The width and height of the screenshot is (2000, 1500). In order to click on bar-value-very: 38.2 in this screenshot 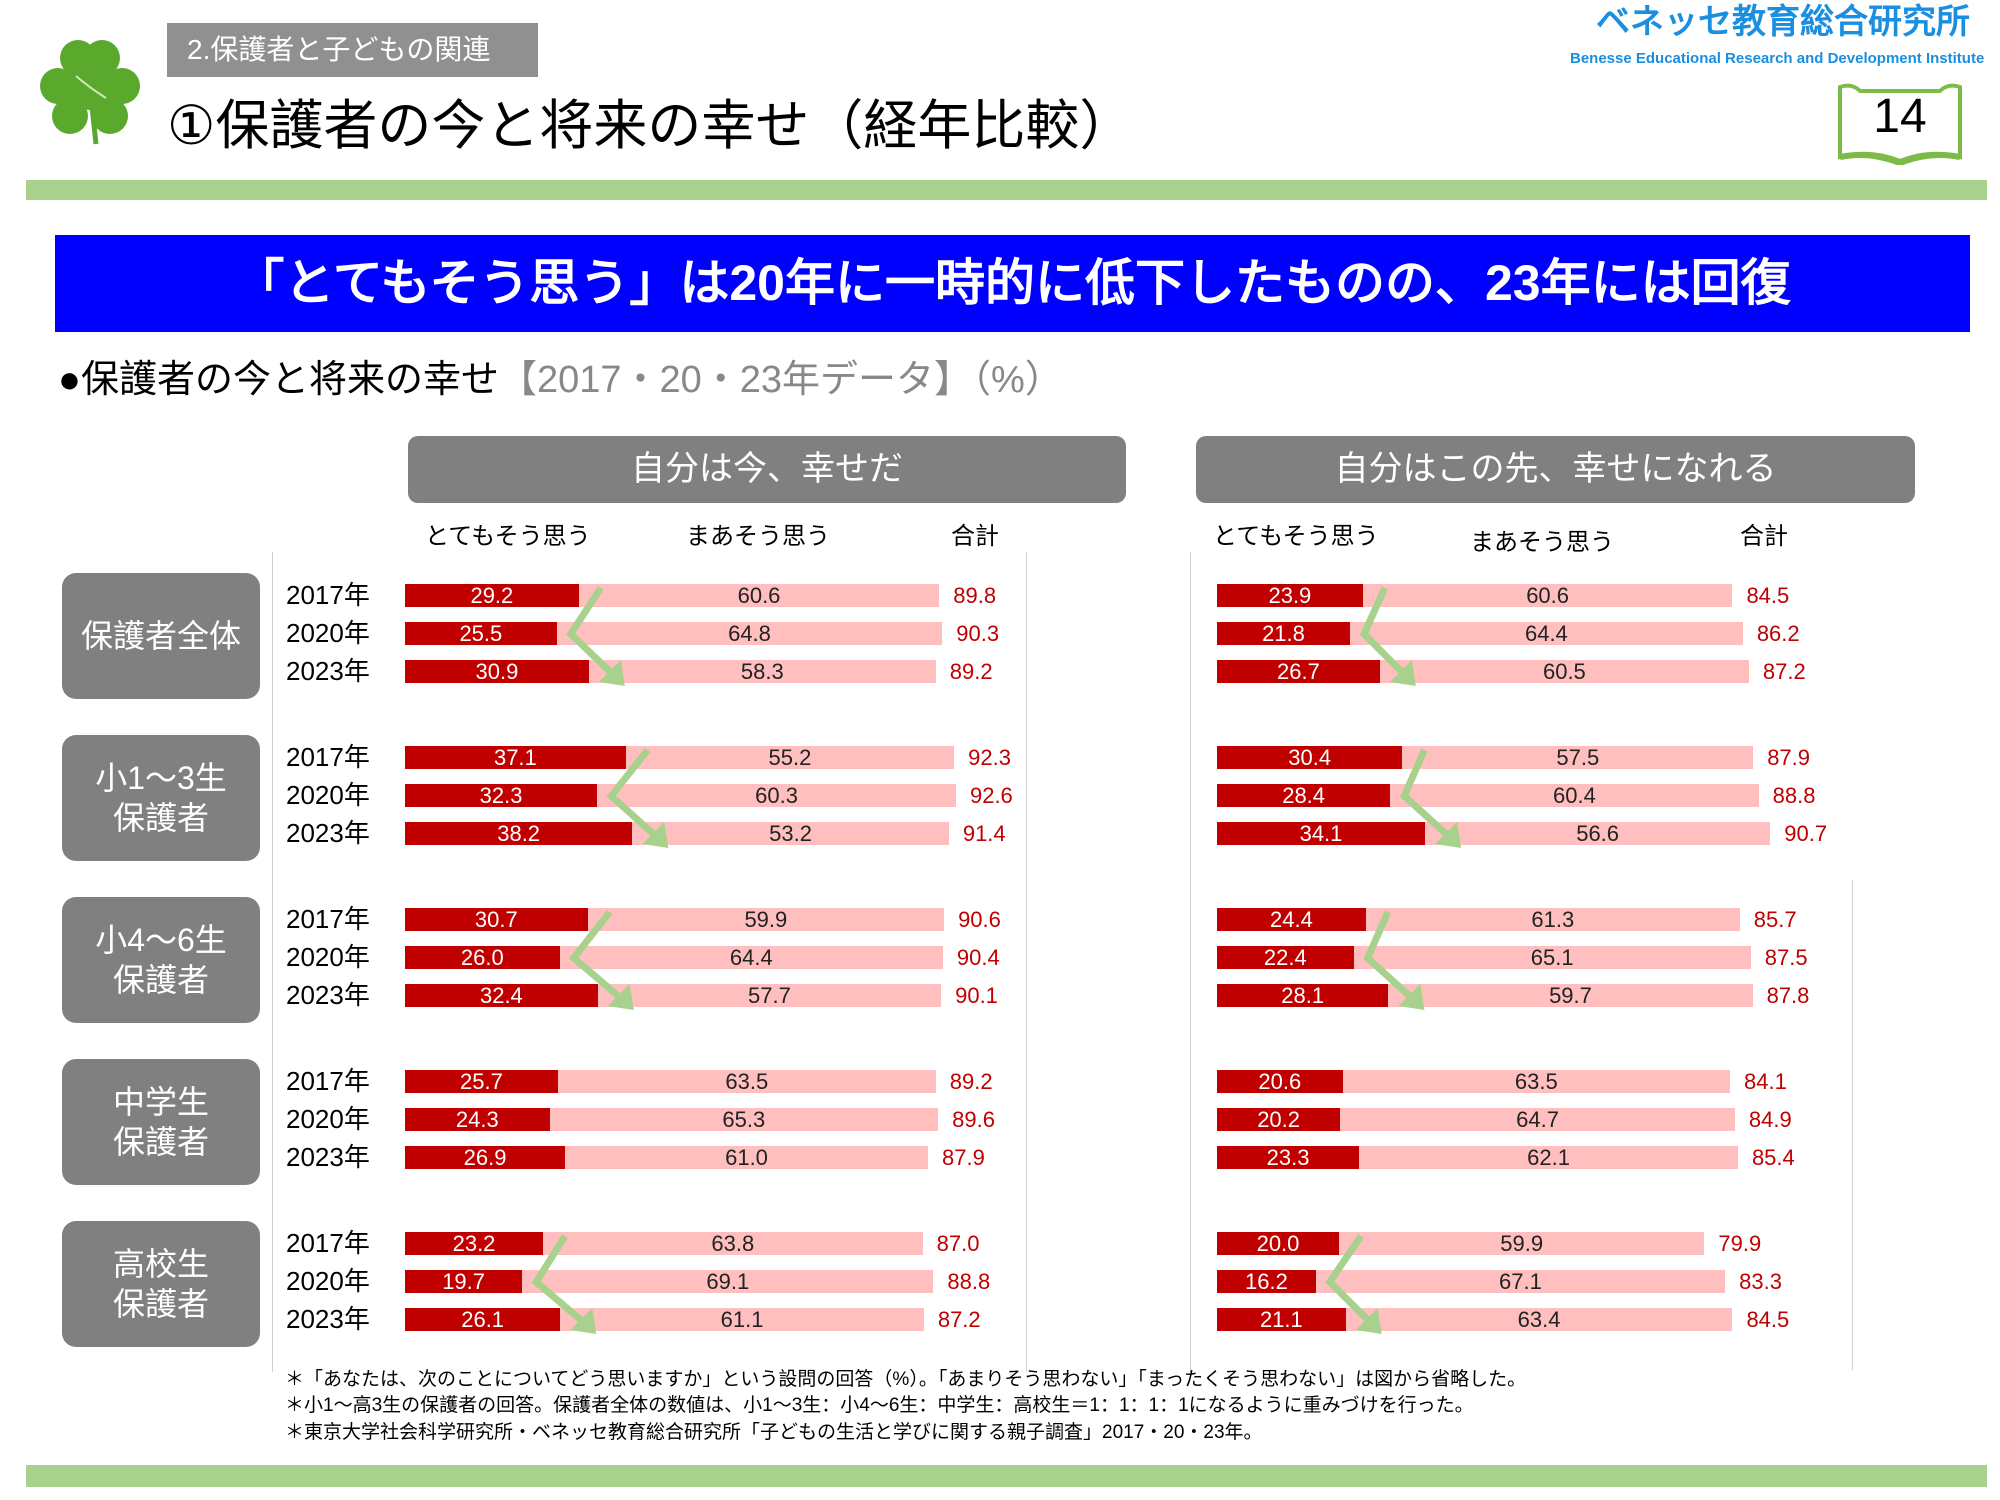, I will do `click(519, 833)`.